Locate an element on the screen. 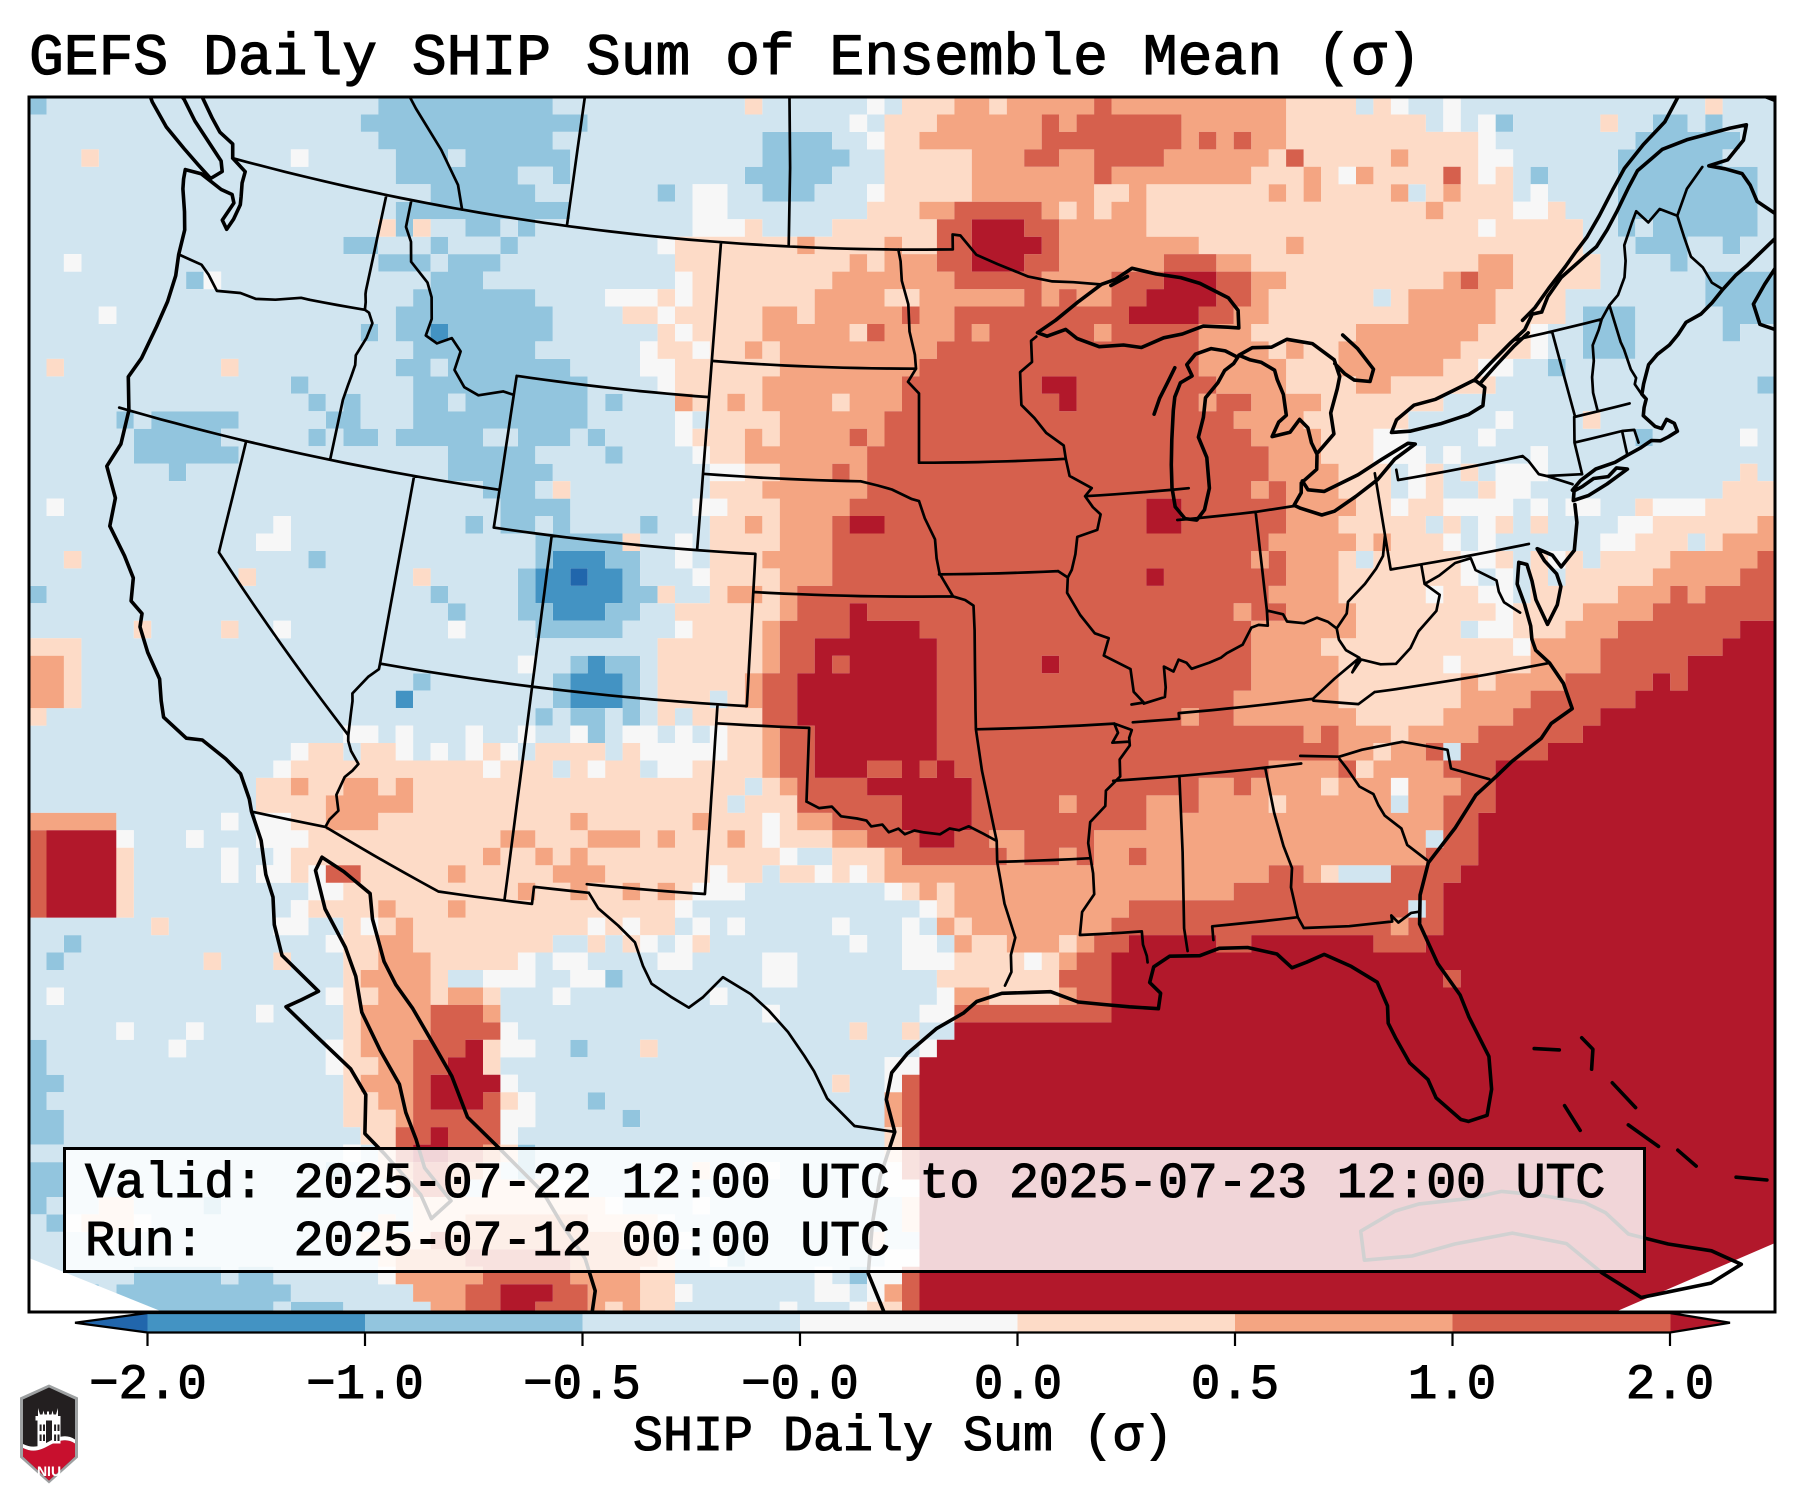 The image size is (1803, 1506). svg-text: NIU is located at coordinates (49, 1471).